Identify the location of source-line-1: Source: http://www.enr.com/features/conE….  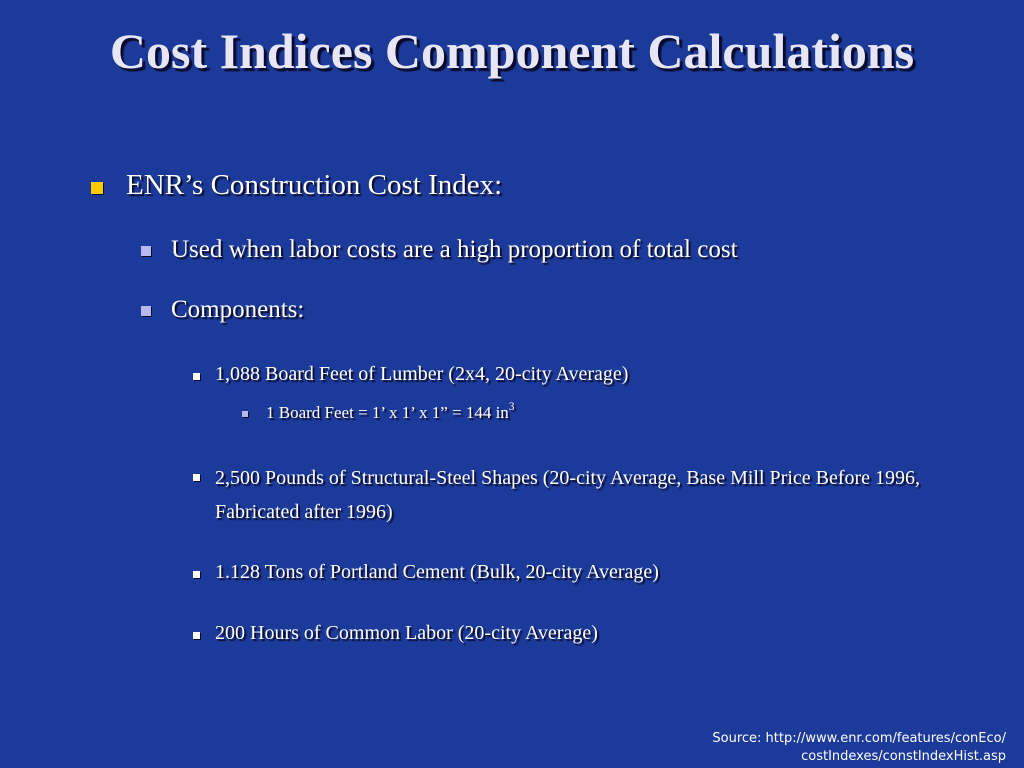
(859, 738).